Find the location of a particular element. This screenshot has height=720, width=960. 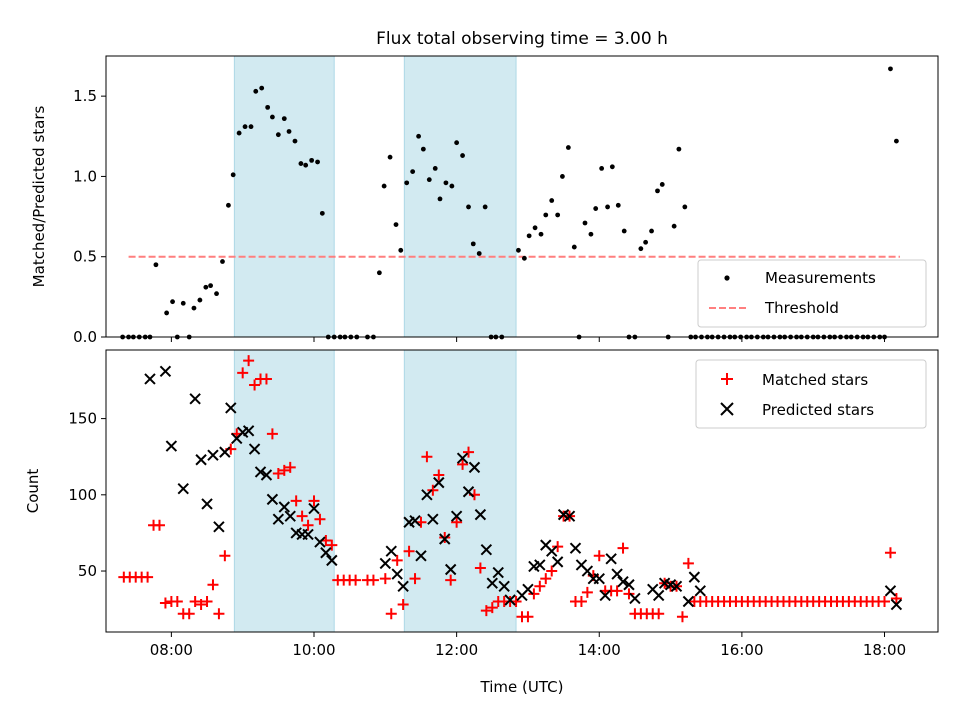

bottom-x-tick-label: 16:00 is located at coordinates (741, 650).